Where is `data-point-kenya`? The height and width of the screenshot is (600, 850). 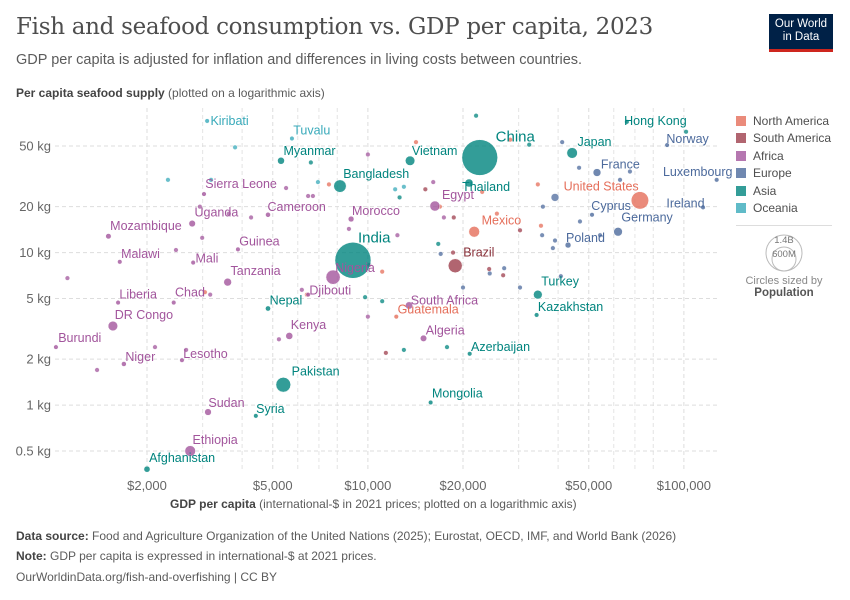
data-point-kenya is located at coordinates (289, 336).